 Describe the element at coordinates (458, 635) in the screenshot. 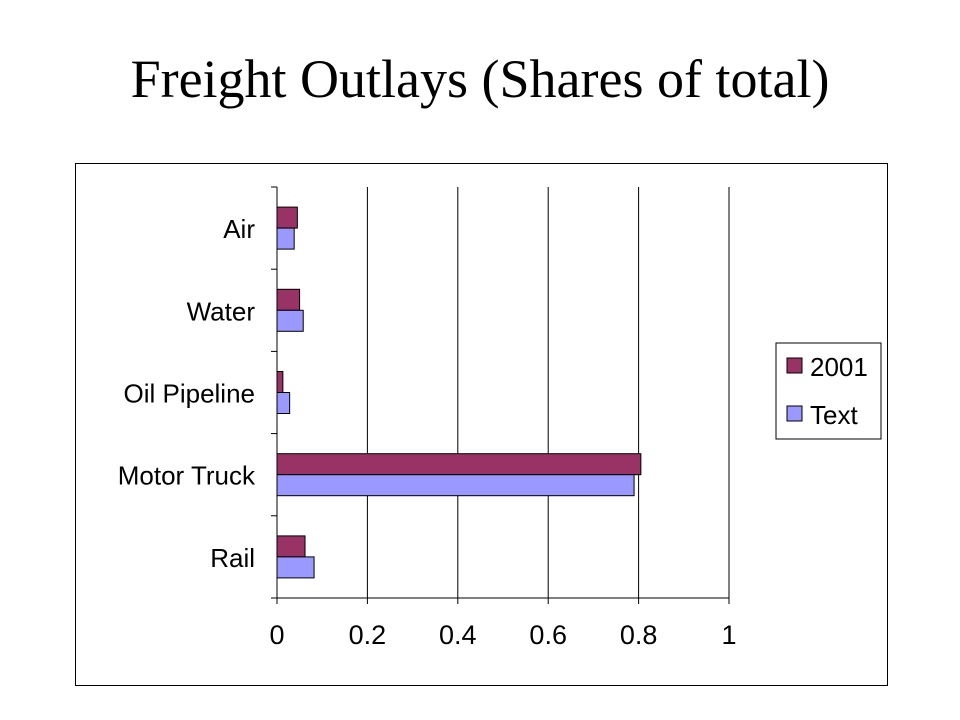

I see `x-tick-label: 0.4` at that location.